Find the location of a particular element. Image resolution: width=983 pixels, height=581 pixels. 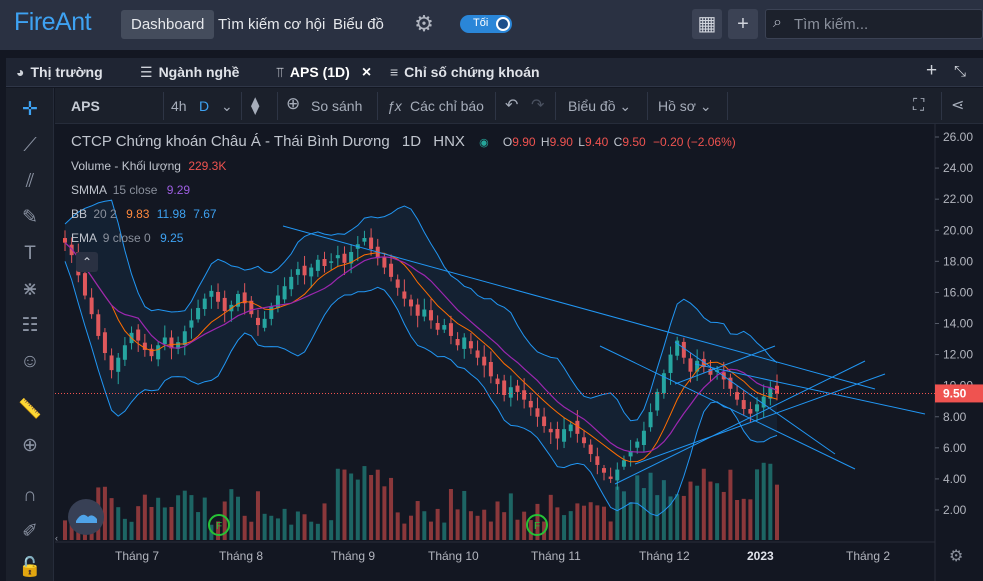

ruler-icon: 📏 is located at coordinates (30, 409).